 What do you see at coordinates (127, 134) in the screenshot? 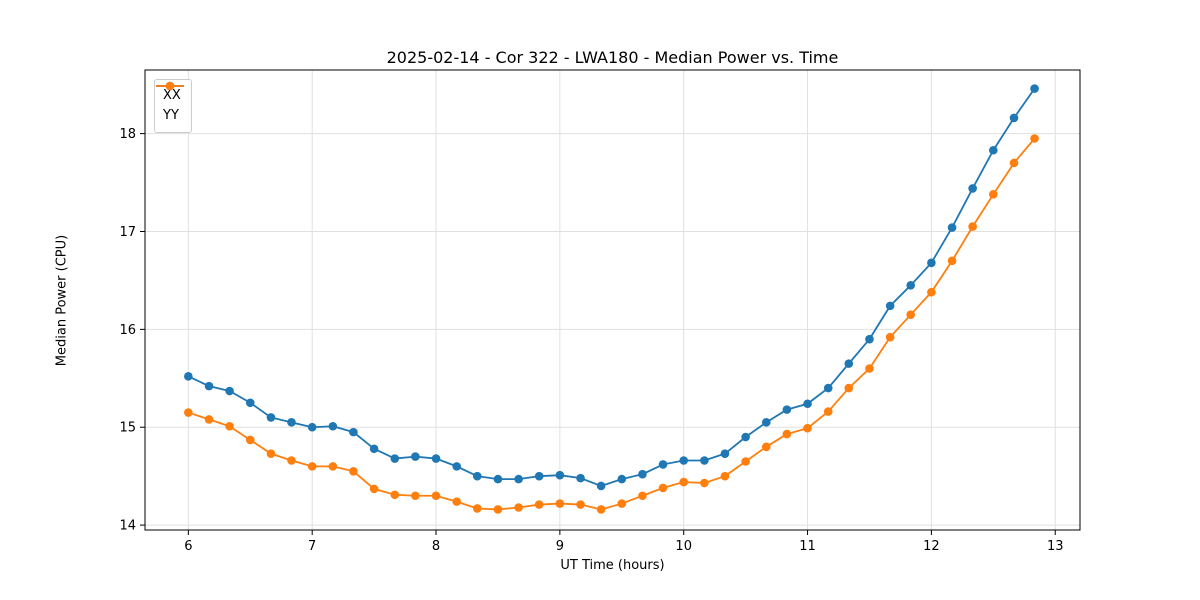
I see `y-tick-label: 18` at bounding box center [127, 134].